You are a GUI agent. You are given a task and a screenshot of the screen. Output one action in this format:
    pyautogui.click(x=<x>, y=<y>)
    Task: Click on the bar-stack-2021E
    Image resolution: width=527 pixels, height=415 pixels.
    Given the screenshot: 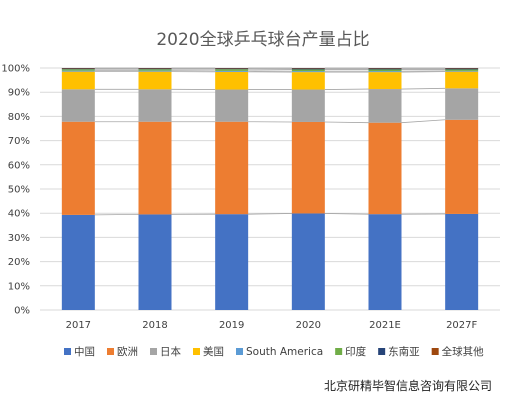 What is the action you would take?
    pyautogui.click(x=385, y=189)
    